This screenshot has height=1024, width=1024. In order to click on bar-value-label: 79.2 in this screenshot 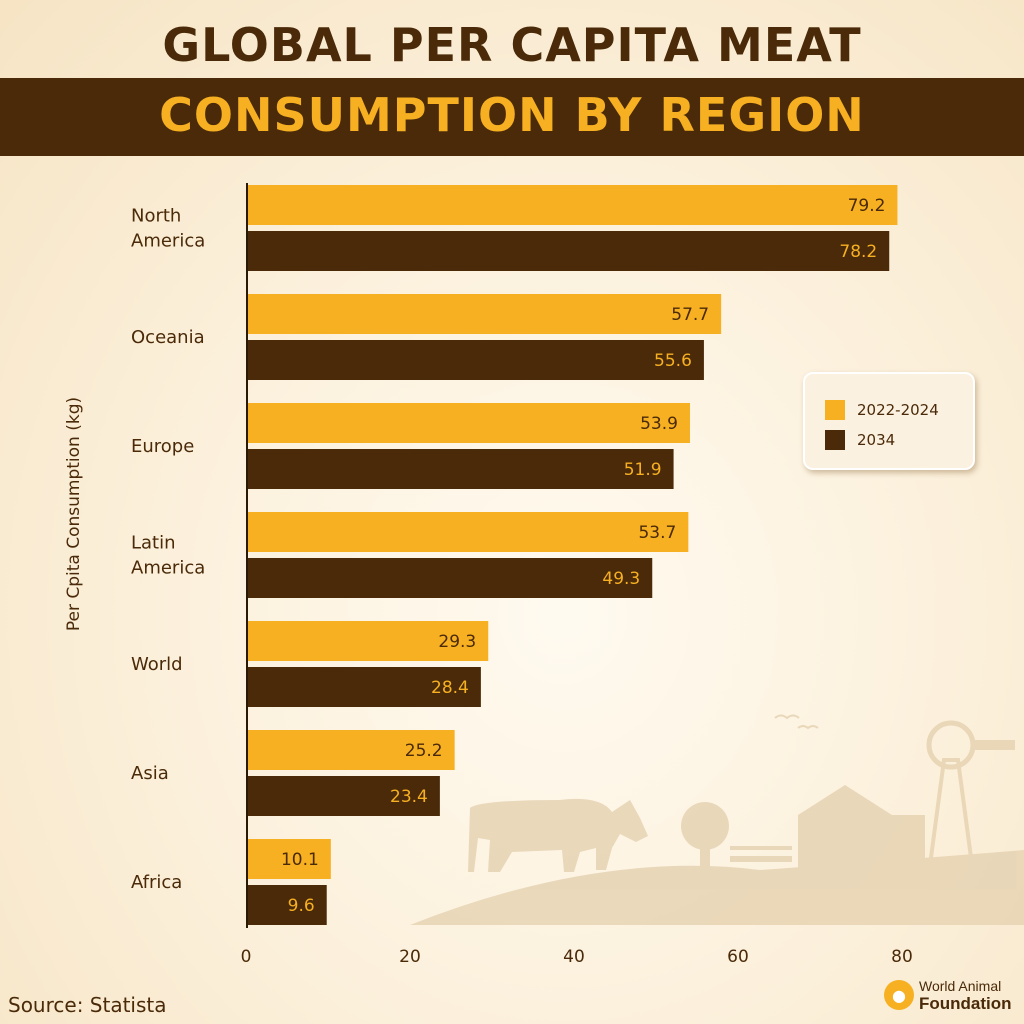, I will do `click(867, 206)`.